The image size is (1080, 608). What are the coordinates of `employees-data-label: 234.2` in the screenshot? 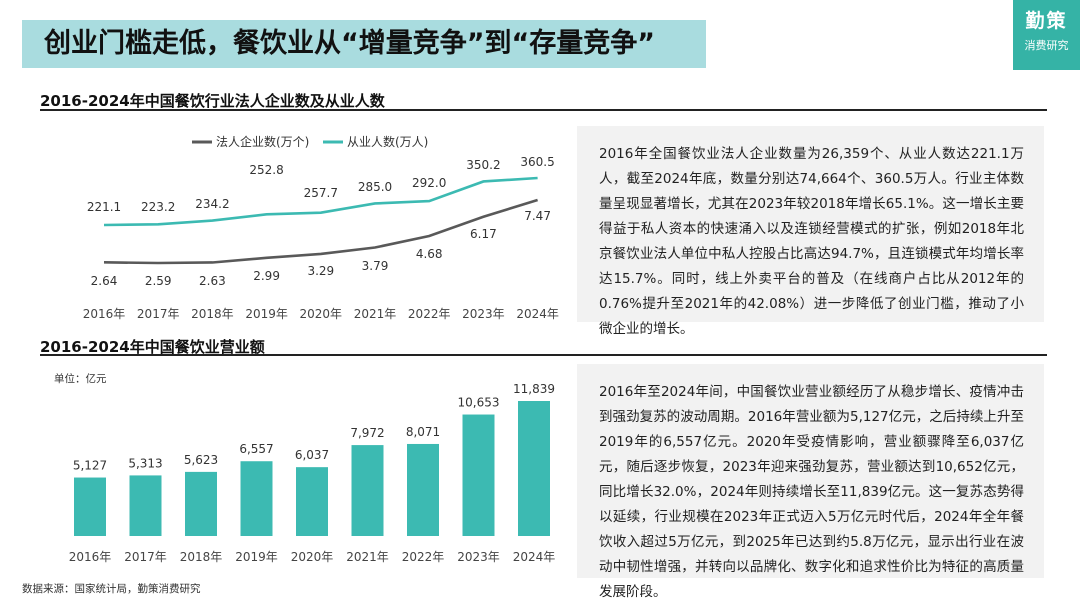 It's located at (212, 204).